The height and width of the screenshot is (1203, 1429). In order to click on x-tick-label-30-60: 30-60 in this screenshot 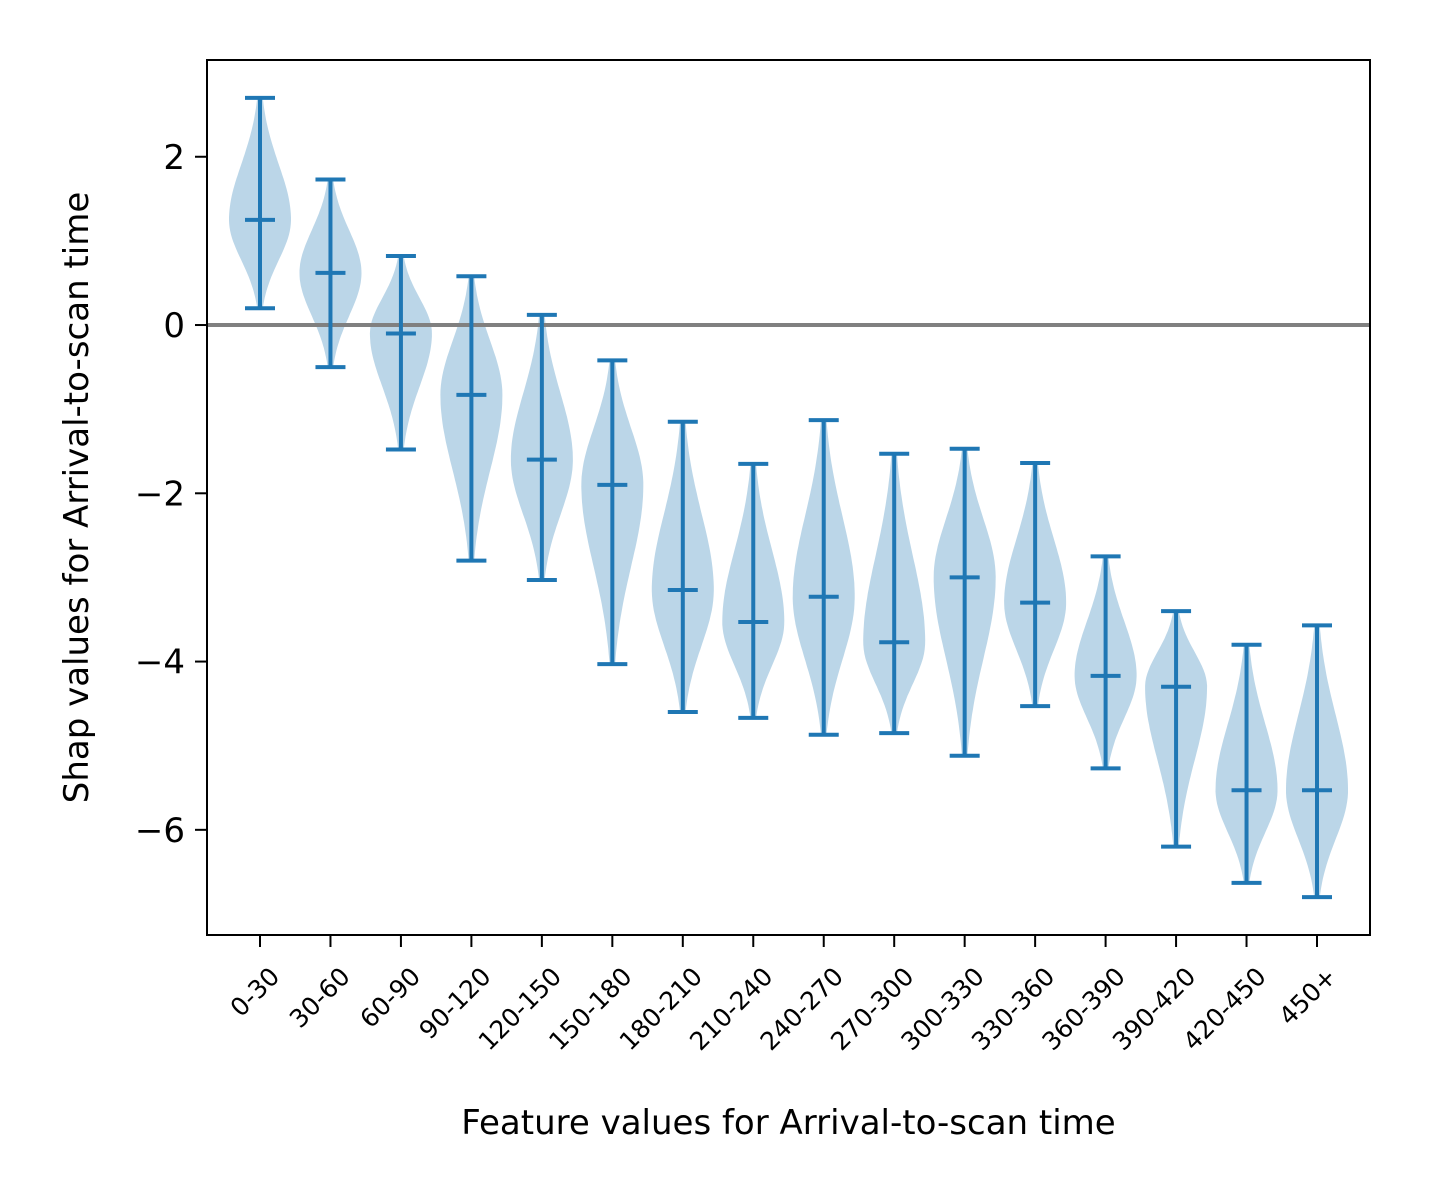, I will do `click(320, 998)`.